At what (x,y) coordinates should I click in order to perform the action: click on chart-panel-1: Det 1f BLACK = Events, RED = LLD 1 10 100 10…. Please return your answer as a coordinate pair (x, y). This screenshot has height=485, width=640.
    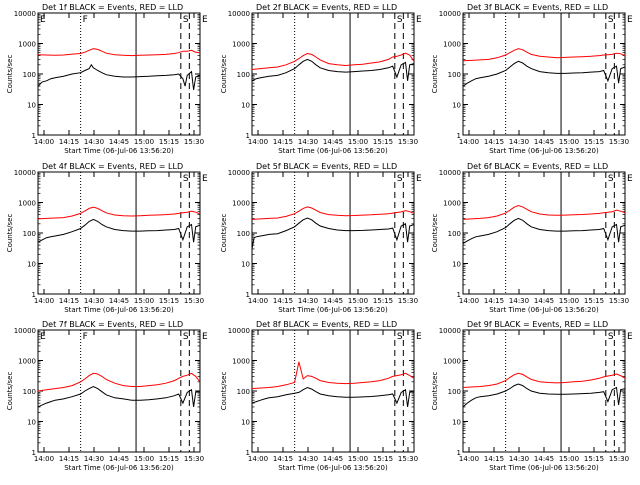
    Looking at the image, I should click on (107, 79).